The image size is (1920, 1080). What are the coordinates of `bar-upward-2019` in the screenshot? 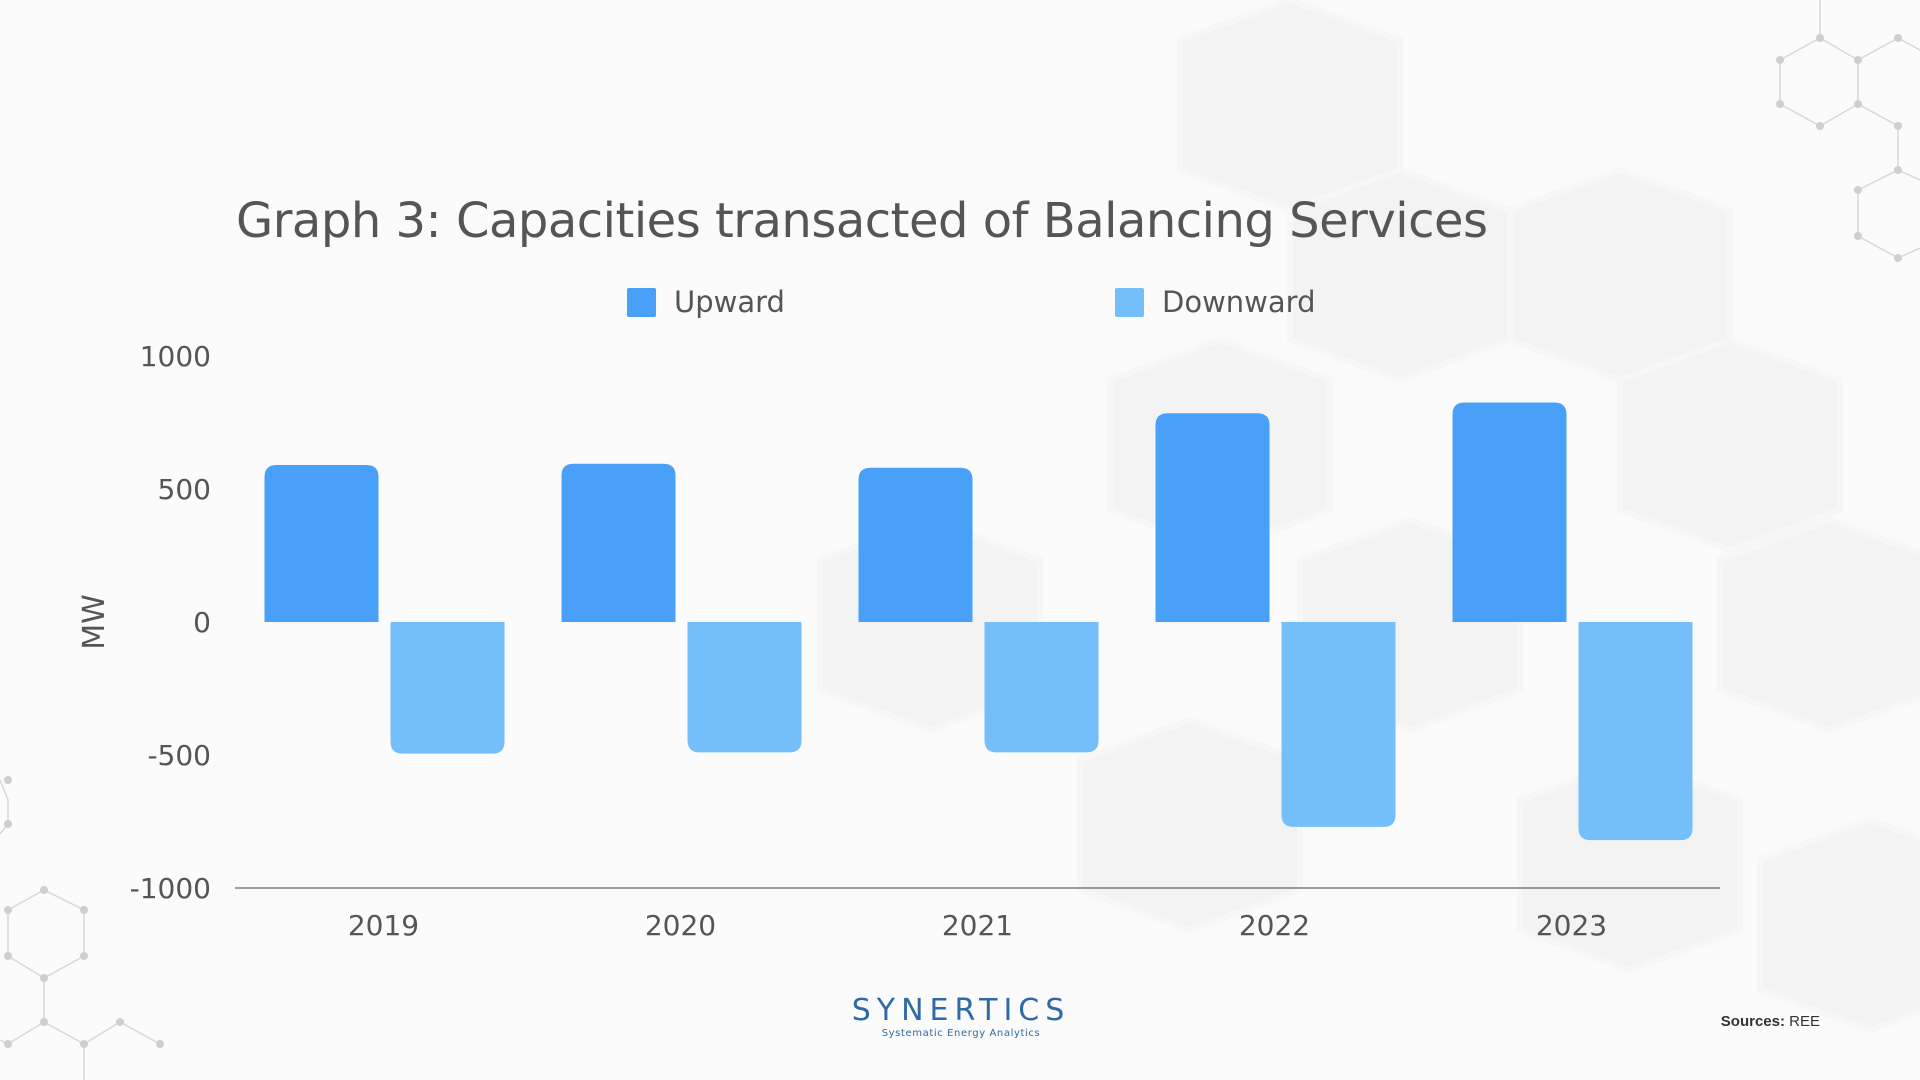 It's located at (321, 543).